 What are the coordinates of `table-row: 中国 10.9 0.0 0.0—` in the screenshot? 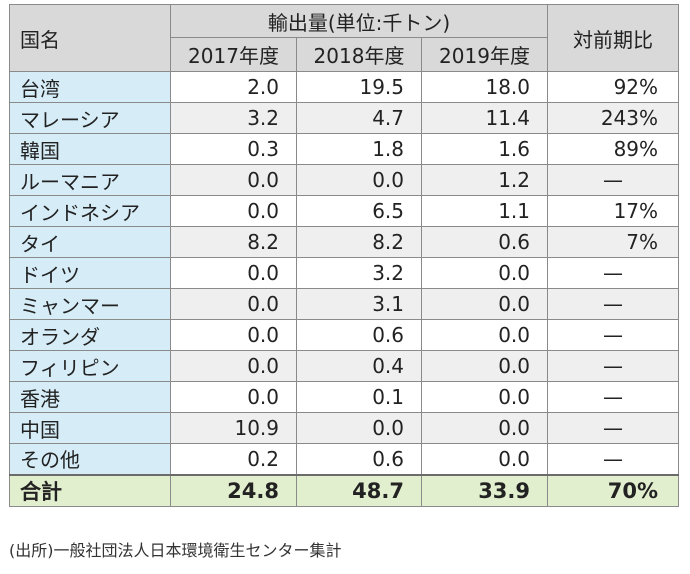 It's located at (344, 428).